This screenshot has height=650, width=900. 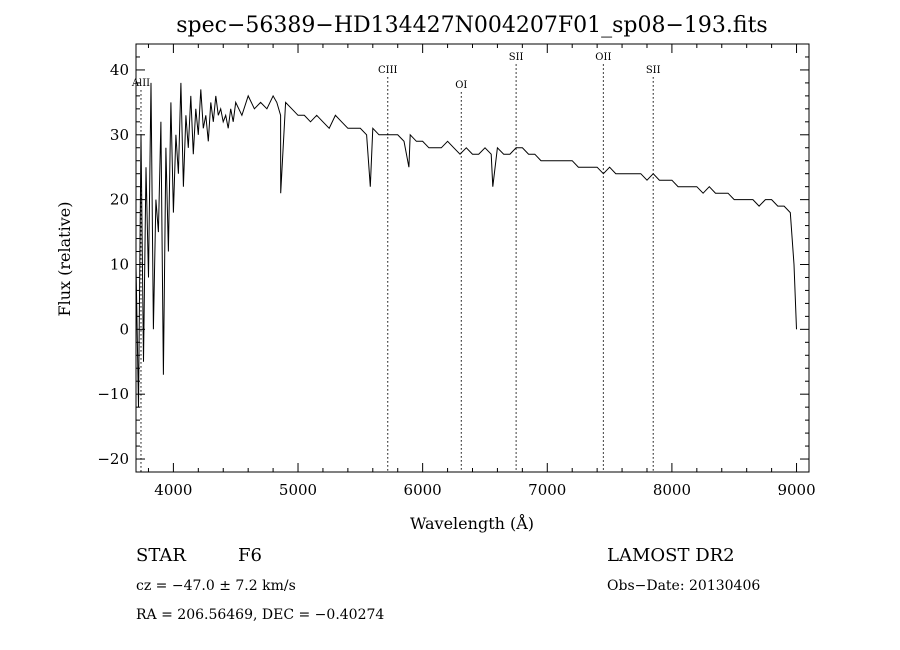 What do you see at coordinates (671, 555) in the screenshot?
I see `survey-name: LAMOST DR2` at bounding box center [671, 555].